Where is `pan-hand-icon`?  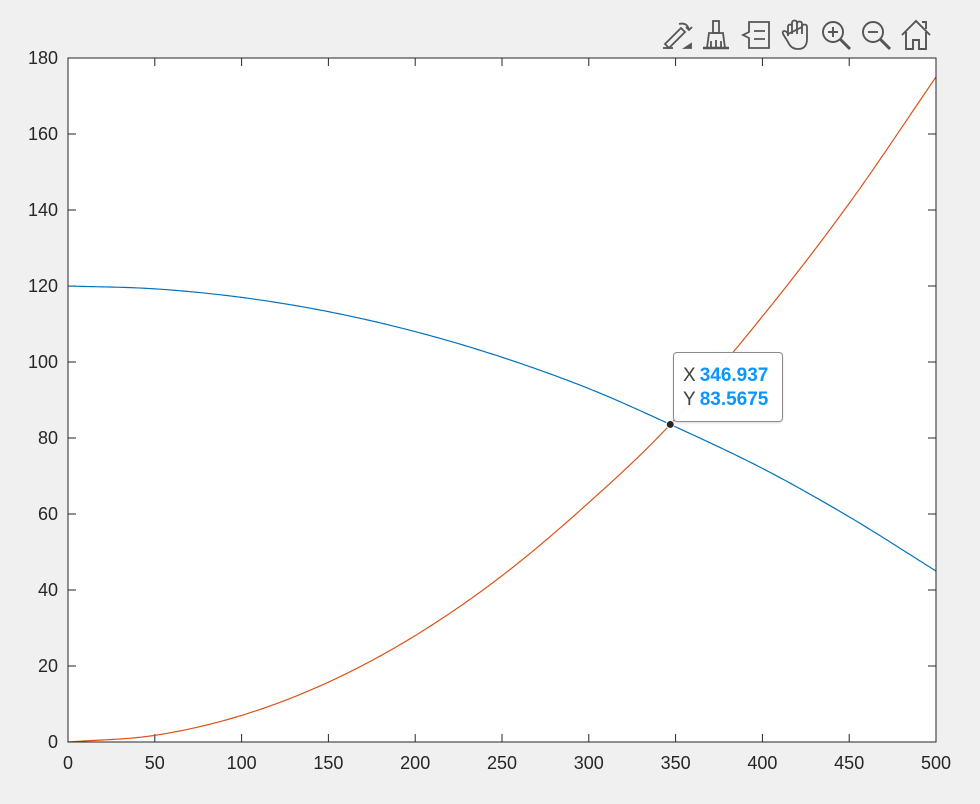
pan-hand-icon is located at coordinates (794, 34).